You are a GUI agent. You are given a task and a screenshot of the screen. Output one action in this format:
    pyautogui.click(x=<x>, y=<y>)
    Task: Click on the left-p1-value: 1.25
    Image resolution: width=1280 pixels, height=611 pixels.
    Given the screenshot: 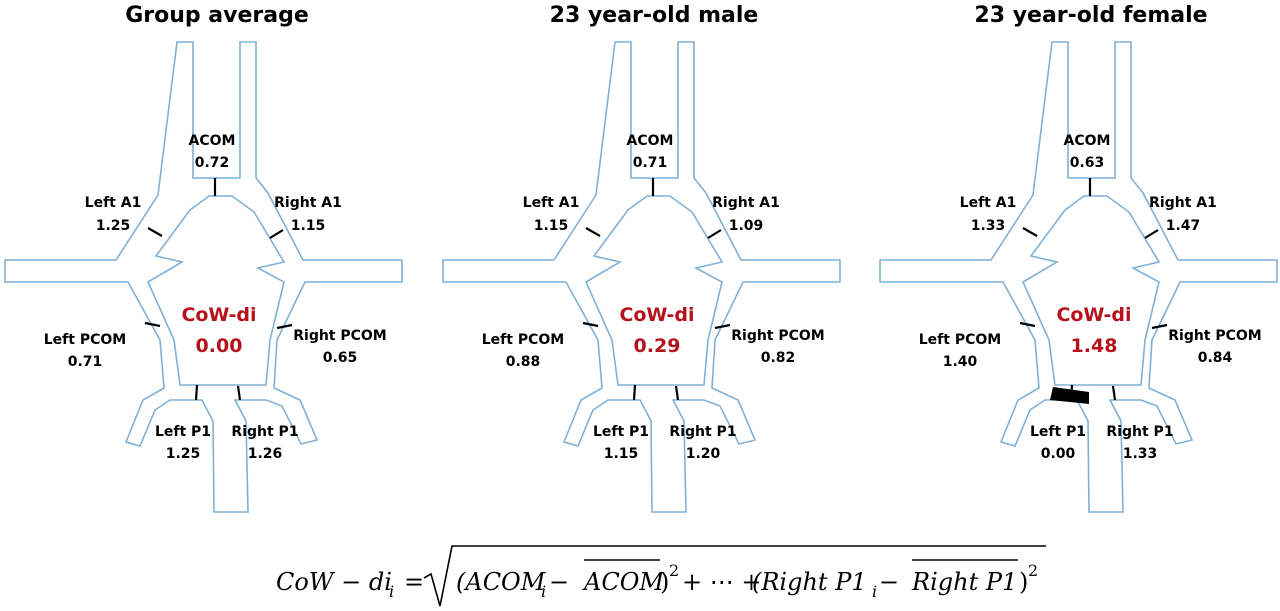 What is the action you would take?
    pyautogui.click(x=183, y=454)
    